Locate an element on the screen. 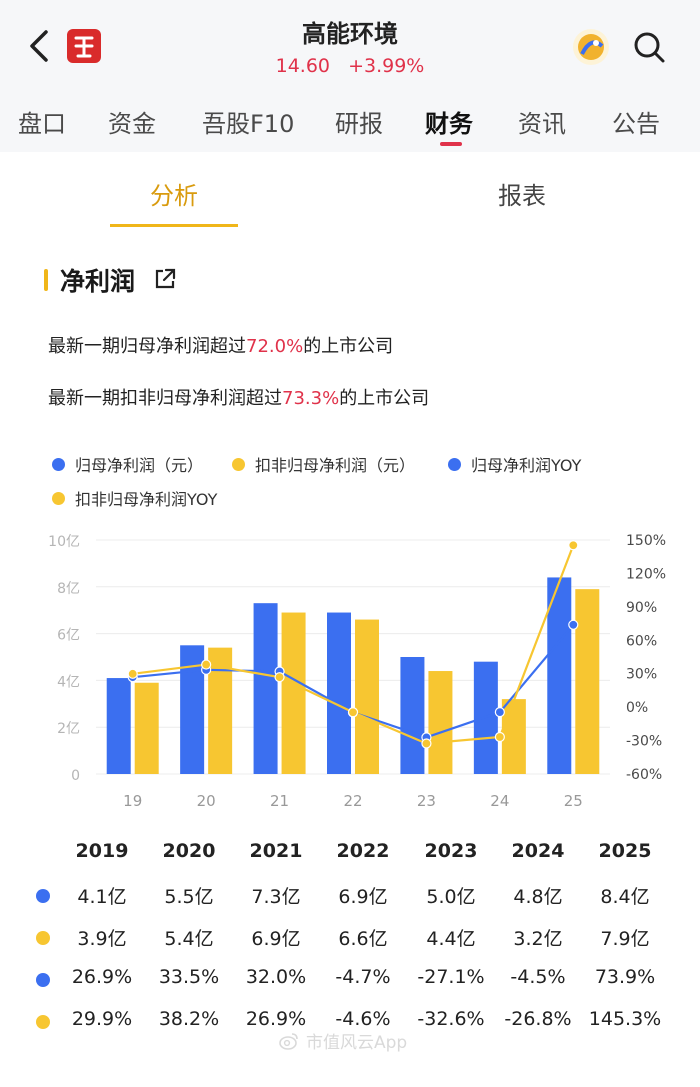 Image resolution: width=700 pixels, height=1087 pixels. left-axis-tick: 2亿 is located at coordinates (68, 729).